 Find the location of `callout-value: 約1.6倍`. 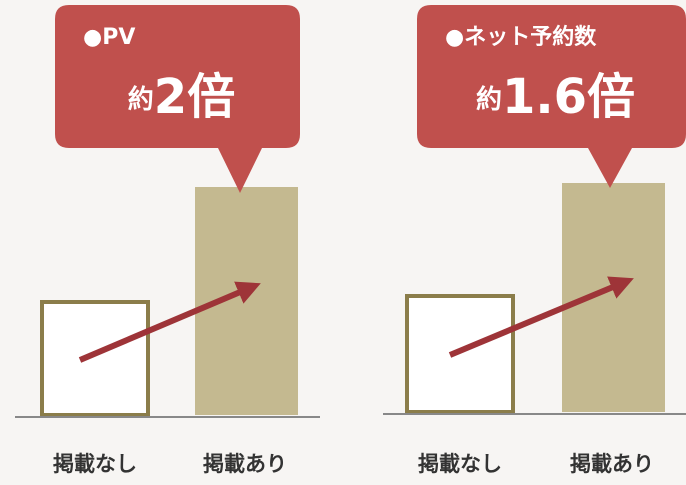

callout-value: 約1.6倍 is located at coordinates (555, 97).